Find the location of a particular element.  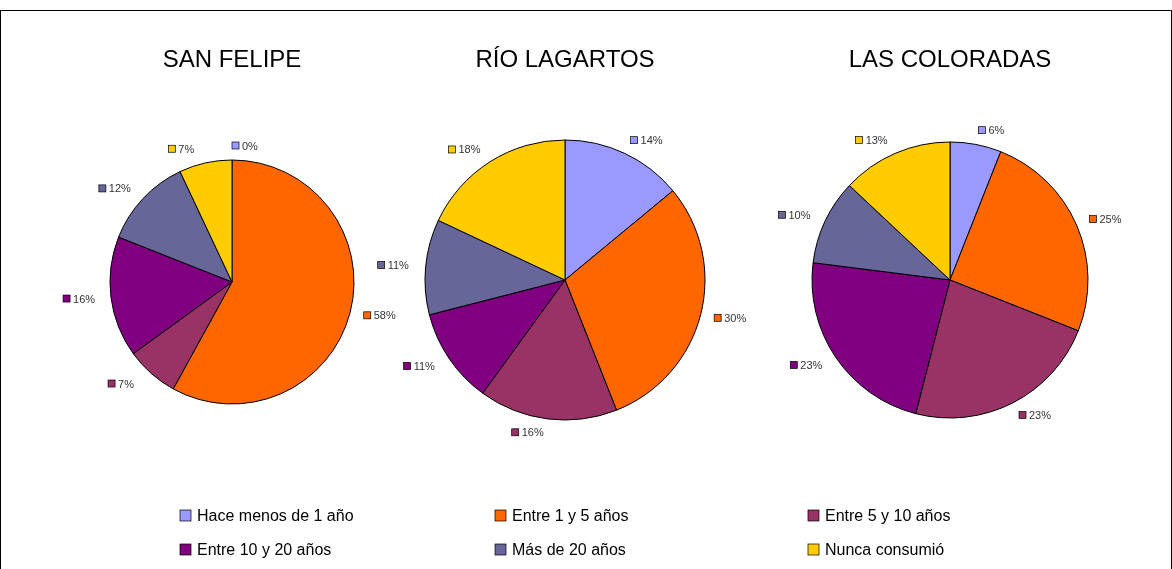

chart-title: SAN FELIPE is located at coordinates (232, 58).